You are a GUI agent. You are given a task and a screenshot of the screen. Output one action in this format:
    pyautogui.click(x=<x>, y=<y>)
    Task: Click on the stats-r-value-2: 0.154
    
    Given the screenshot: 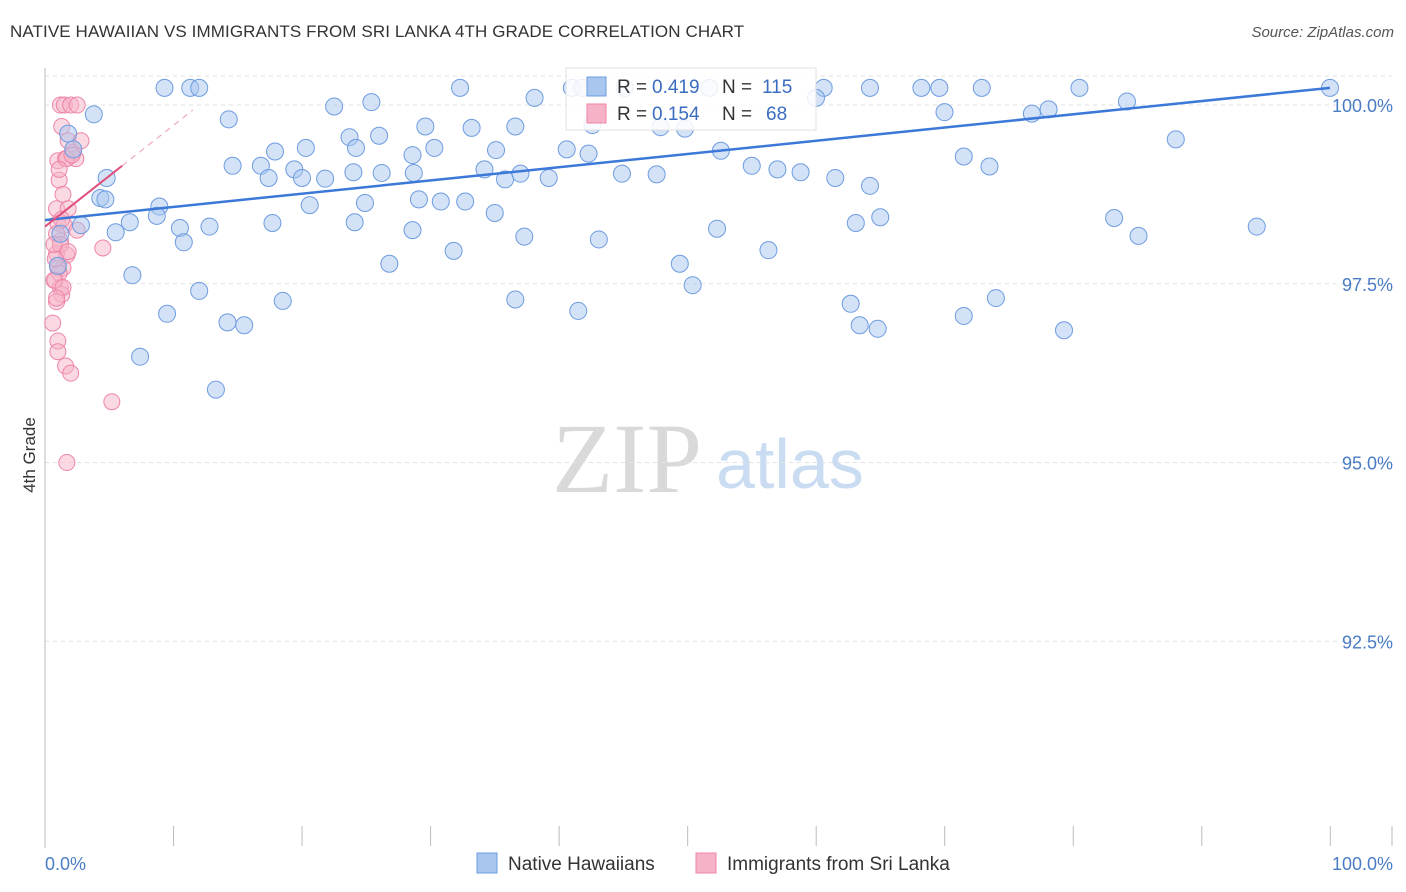 What is the action you would take?
    pyautogui.click(x=676, y=114)
    